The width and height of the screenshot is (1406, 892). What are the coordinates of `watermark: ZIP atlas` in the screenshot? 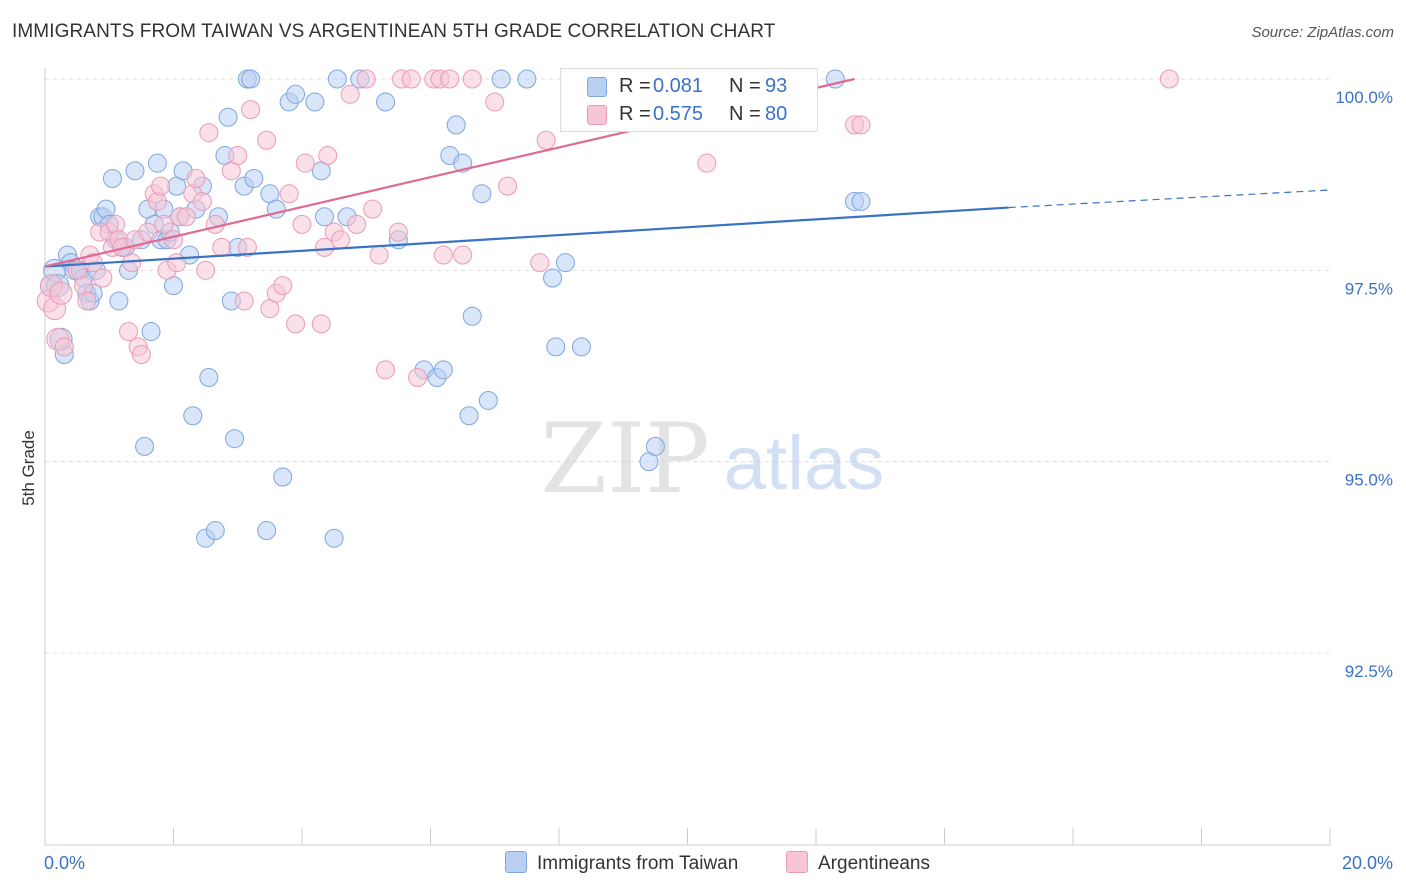 It's located at (712, 459).